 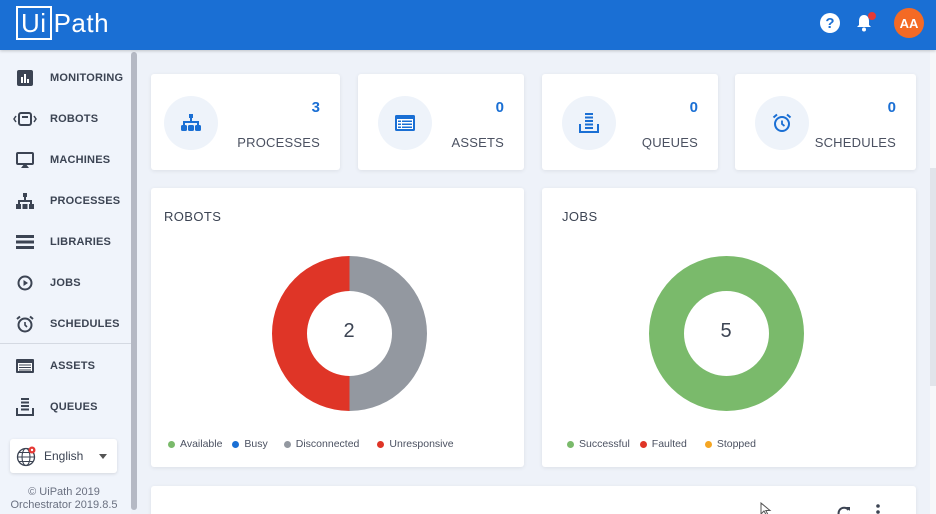 I want to click on sidebar-item-label: ROBOTS, so click(x=74, y=119).